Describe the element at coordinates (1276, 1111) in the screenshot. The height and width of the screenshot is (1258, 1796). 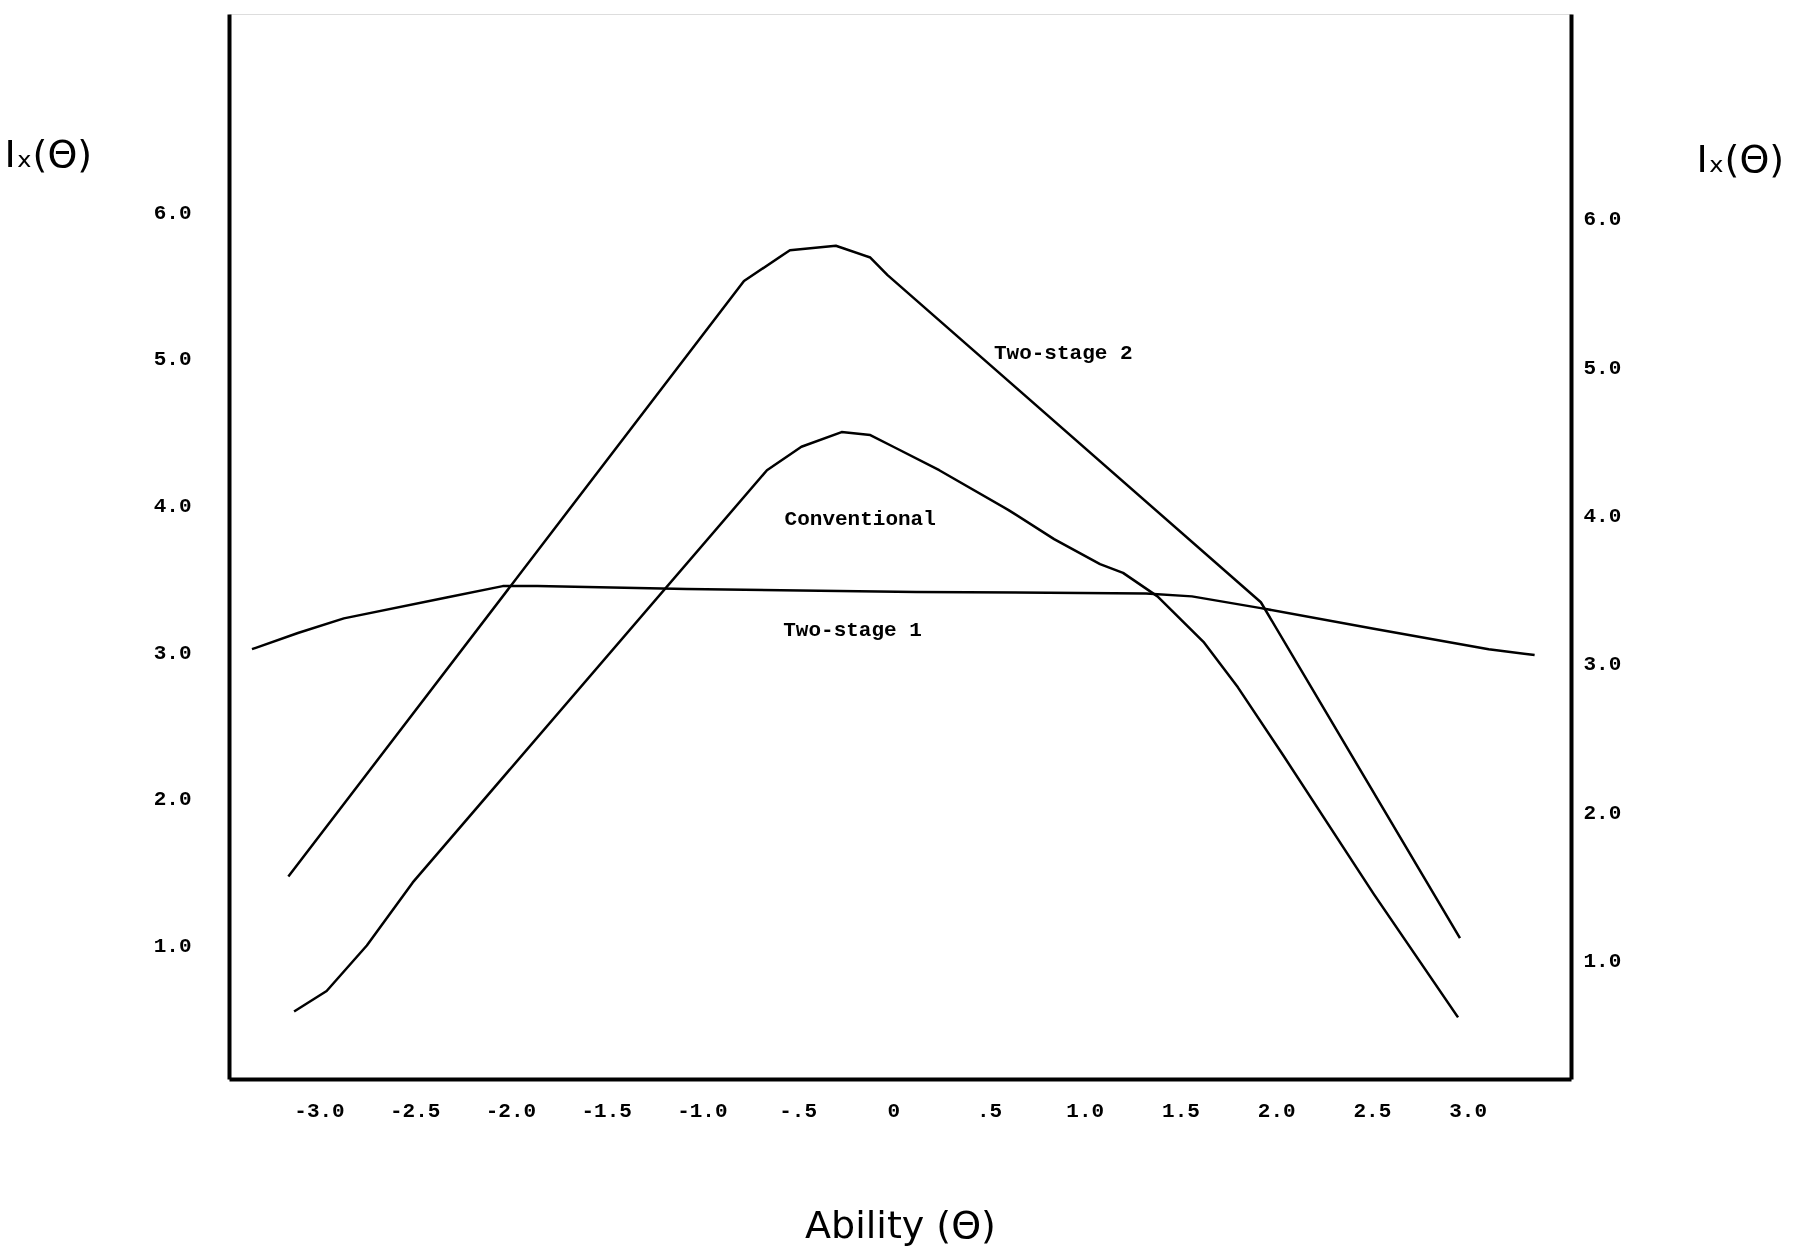
I see `x-tick-label: 2.0` at that location.